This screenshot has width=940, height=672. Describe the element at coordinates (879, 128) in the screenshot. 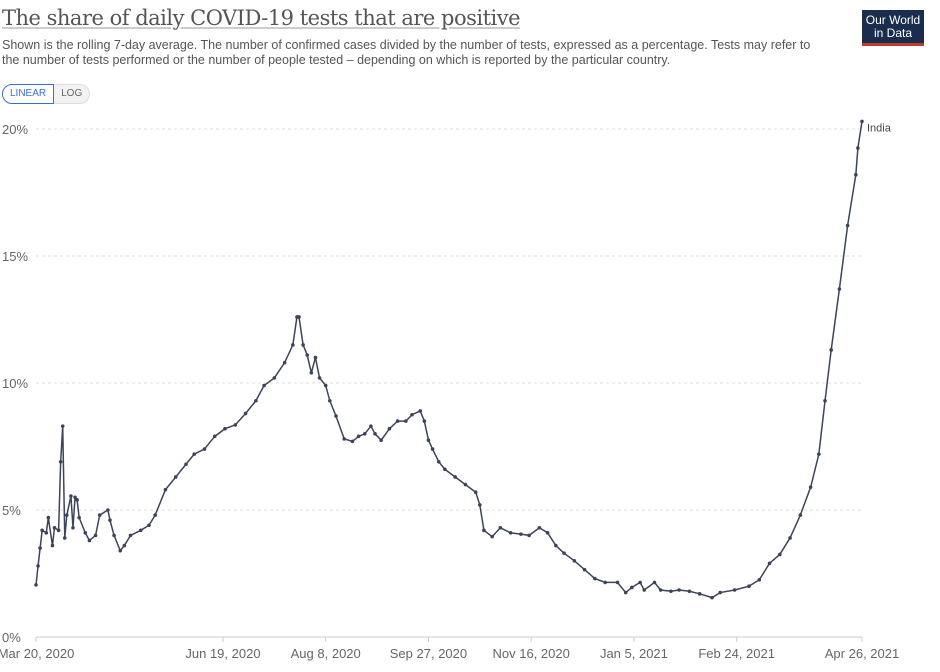

I see `series-label: India` at that location.